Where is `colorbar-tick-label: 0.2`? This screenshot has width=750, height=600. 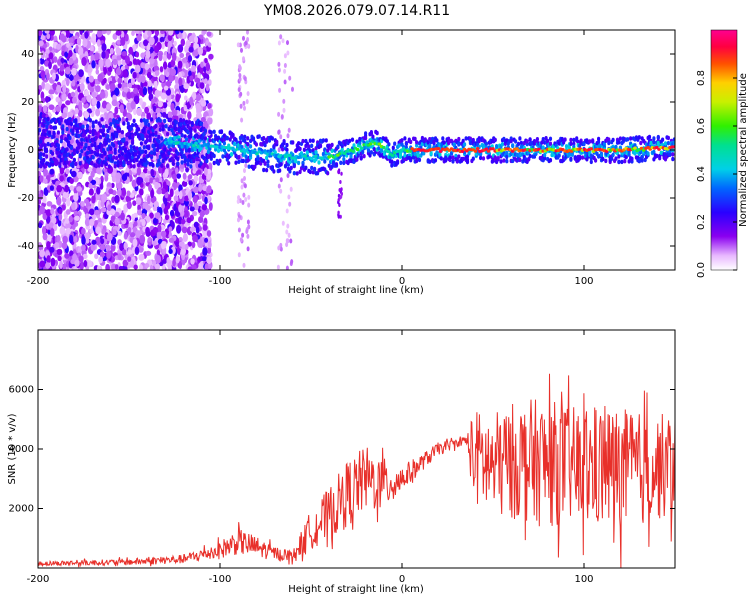 colorbar-tick-label: 0.2 is located at coordinates (701, 222).